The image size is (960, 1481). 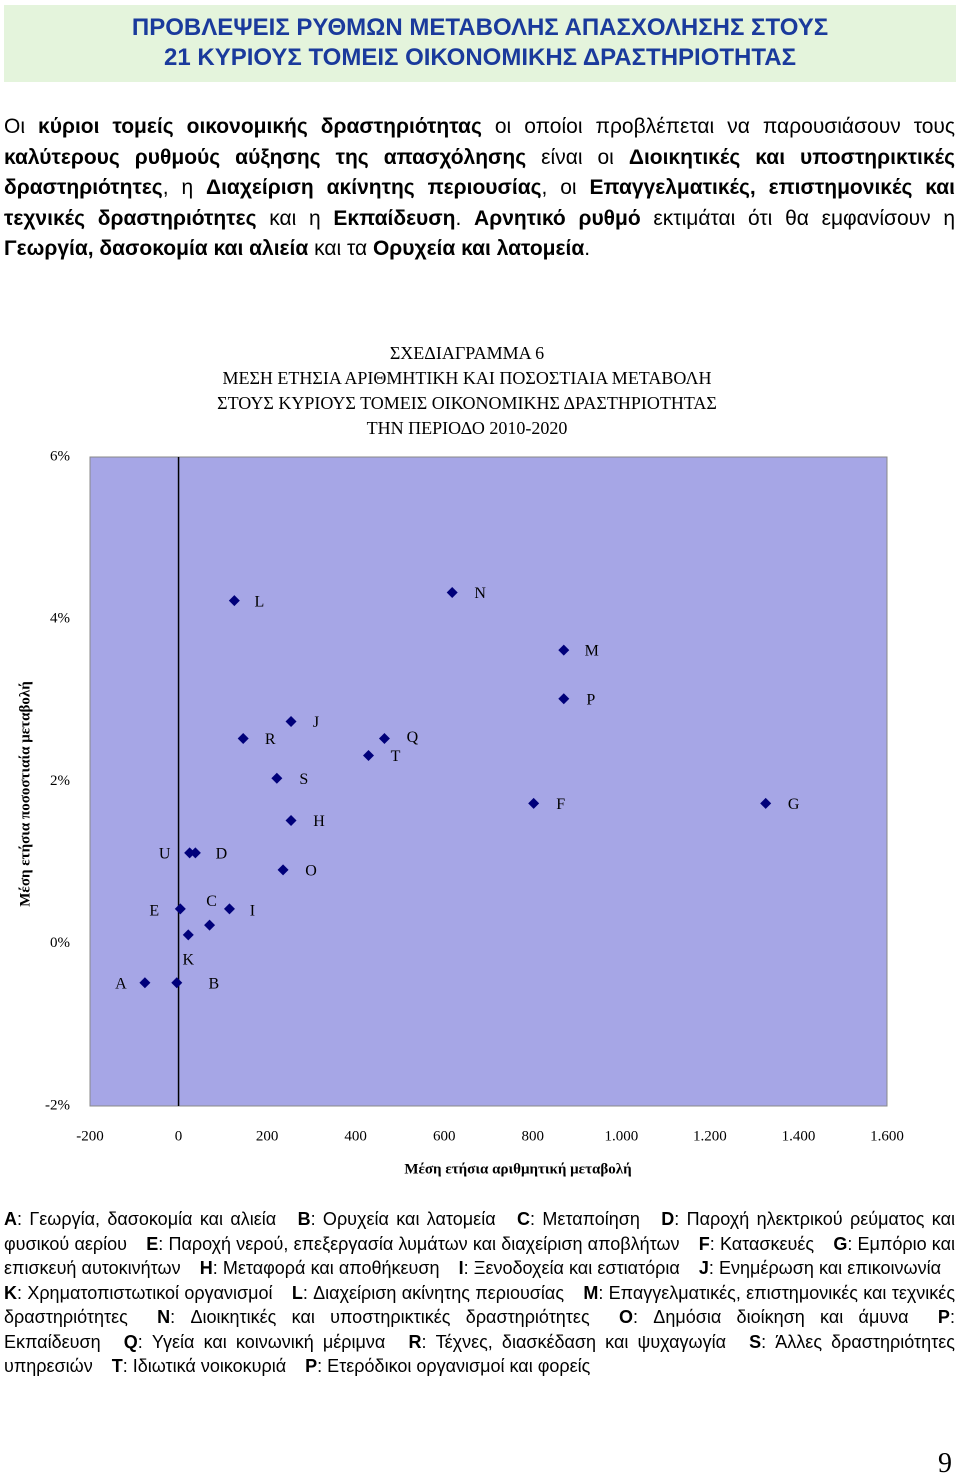 What do you see at coordinates (943, 1317) in the screenshot?
I see `legend-code: P` at bounding box center [943, 1317].